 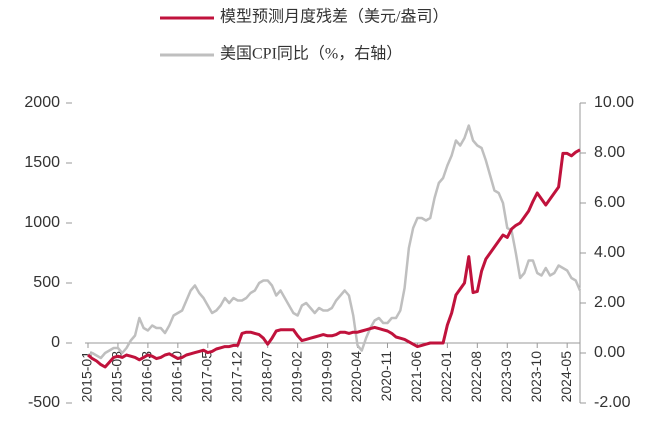 What do you see at coordinates (609, 152) in the screenshot?
I see `y2-tick-label: 8.00` at bounding box center [609, 152].